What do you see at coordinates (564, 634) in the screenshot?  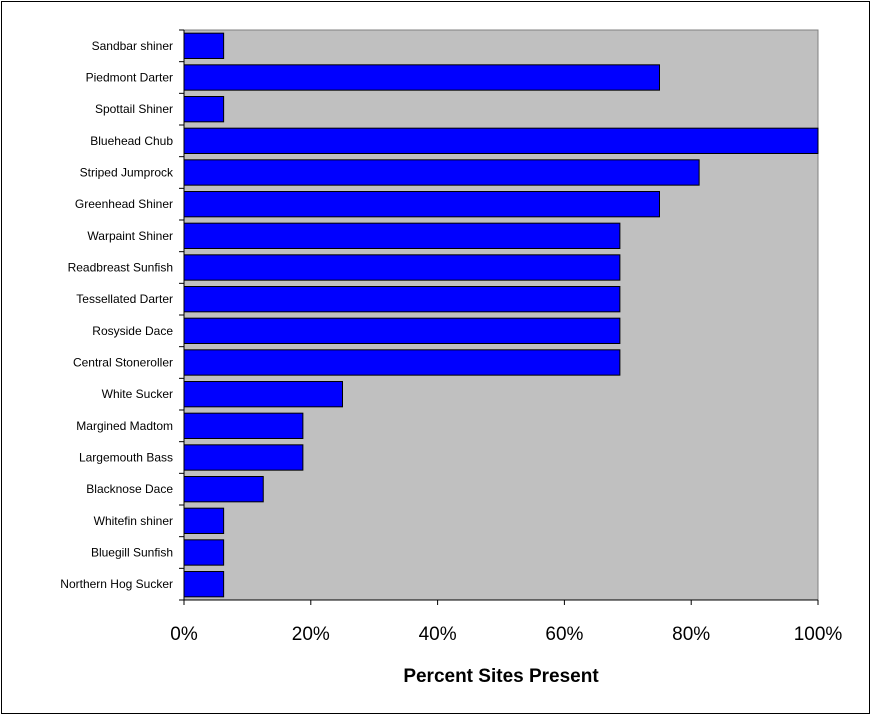 I see `x-tick-label: 60%` at bounding box center [564, 634].